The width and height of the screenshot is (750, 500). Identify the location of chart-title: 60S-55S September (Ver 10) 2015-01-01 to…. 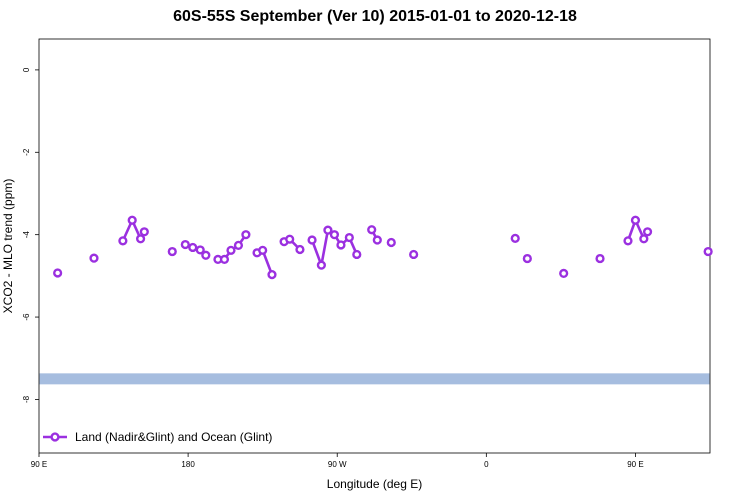
(375, 16).